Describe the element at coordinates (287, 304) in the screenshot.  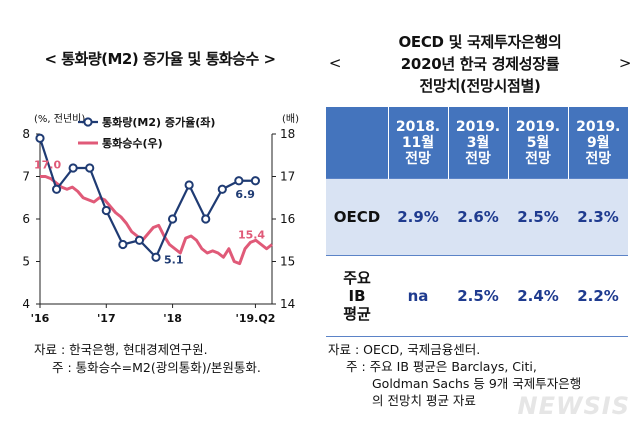
I see `right-tick-label: 14` at that location.